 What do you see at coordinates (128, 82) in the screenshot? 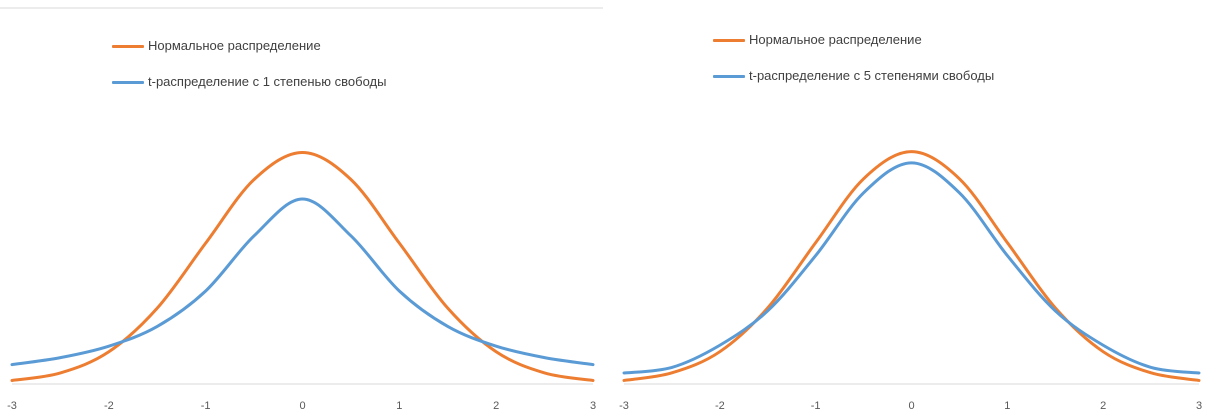
I see `legend-swatch-t1` at bounding box center [128, 82].